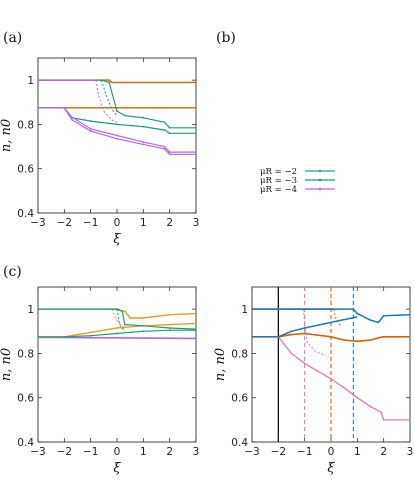 The height and width of the screenshot is (479, 415). What do you see at coordinates (12, 272) in the screenshot?
I see `panel-label-c: (c)` at bounding box center [12, 272].